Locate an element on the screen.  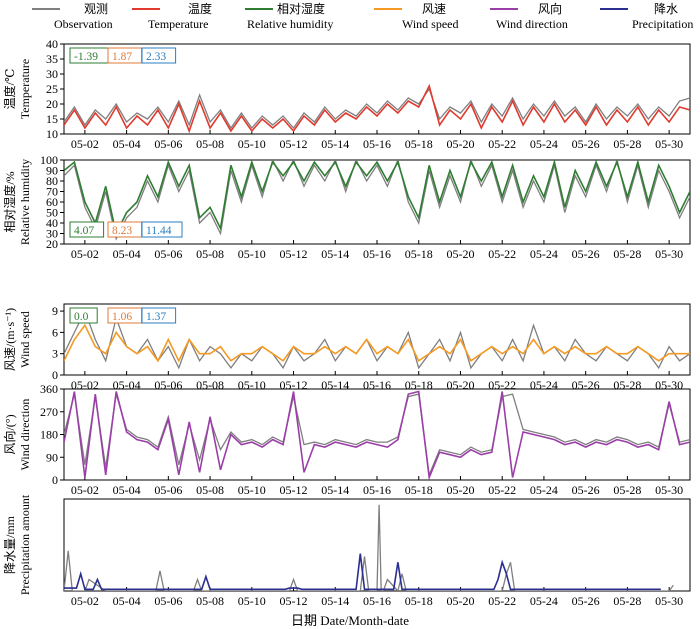
y-tick-label: 25 is located at coordinates (52, 89).